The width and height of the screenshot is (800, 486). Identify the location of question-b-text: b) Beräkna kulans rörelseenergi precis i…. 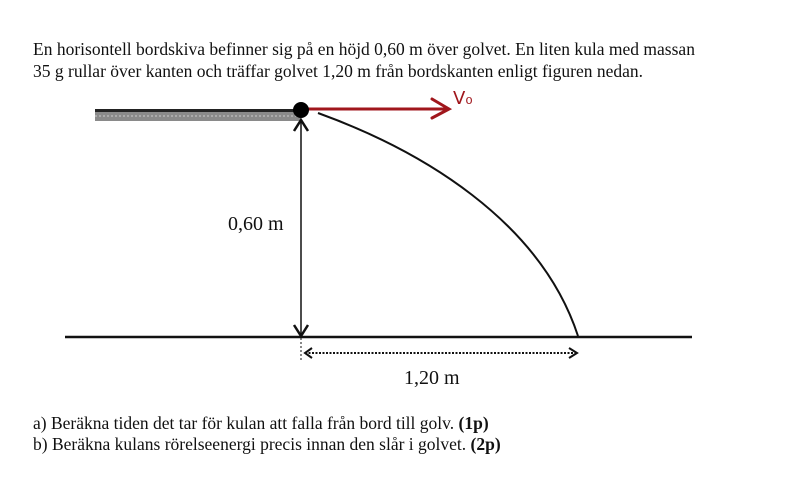
(250, 444).